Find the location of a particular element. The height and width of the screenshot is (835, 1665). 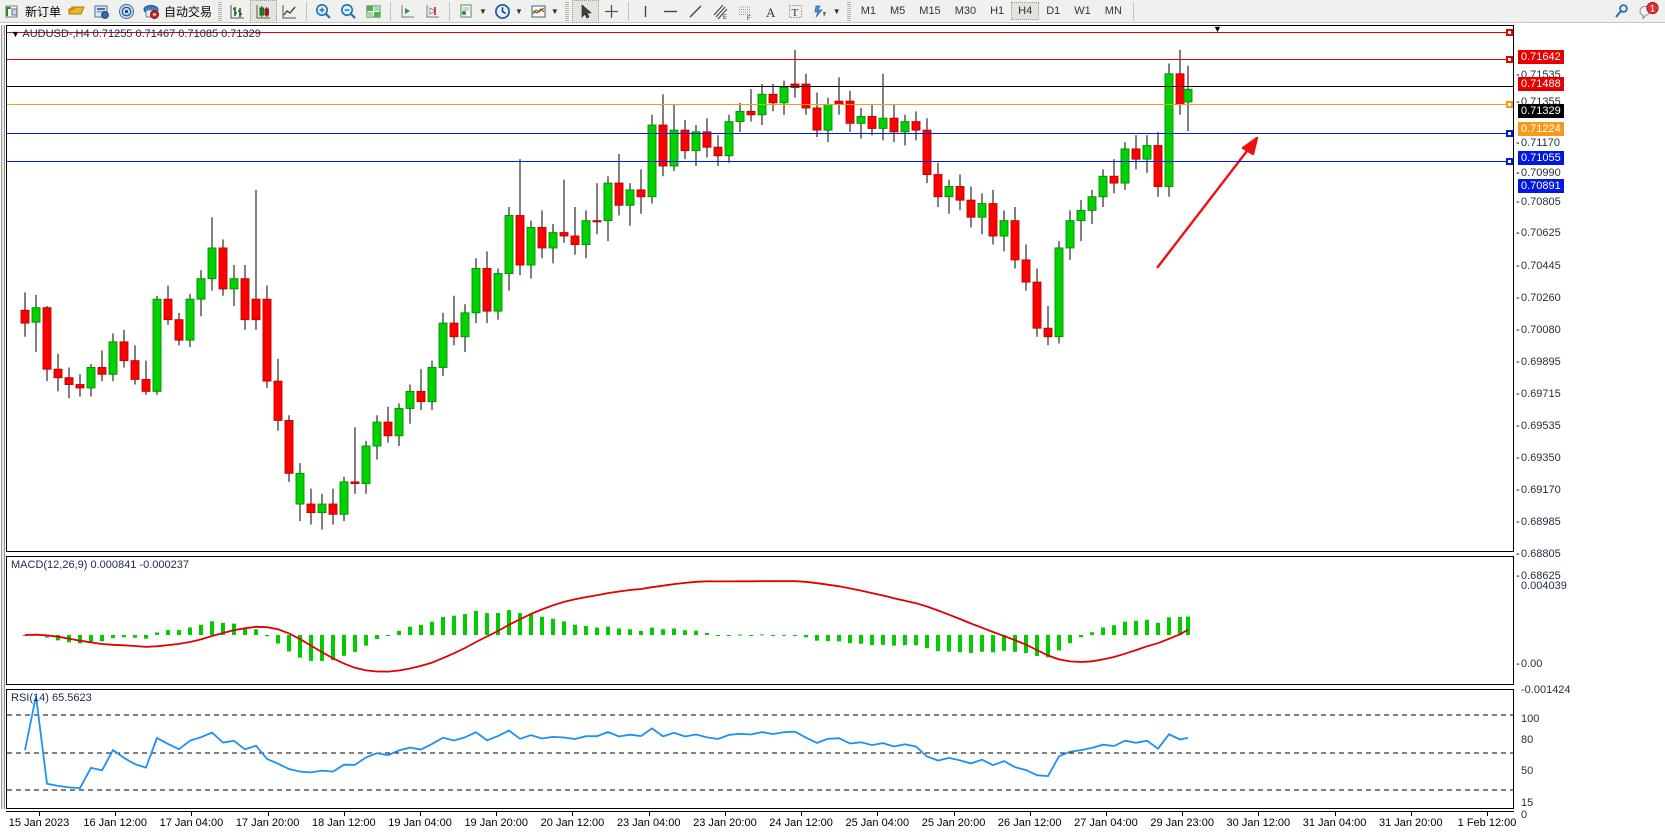

add-indicator-icon is located at coordinates (466, 11).